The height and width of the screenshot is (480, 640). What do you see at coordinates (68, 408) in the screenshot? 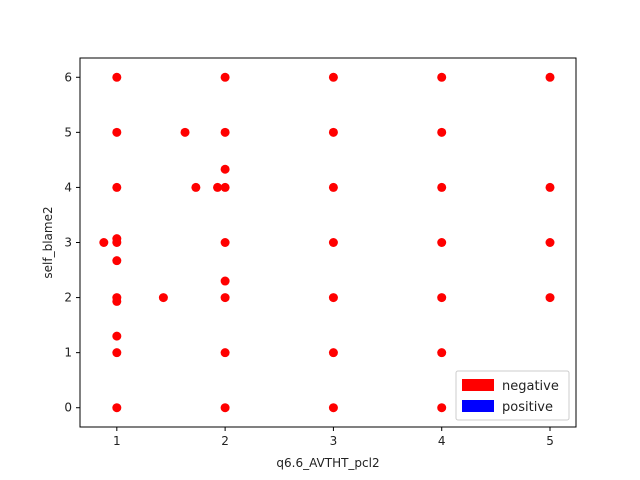
I see `y-tick-label: 0` at bounding box center [68, 408].